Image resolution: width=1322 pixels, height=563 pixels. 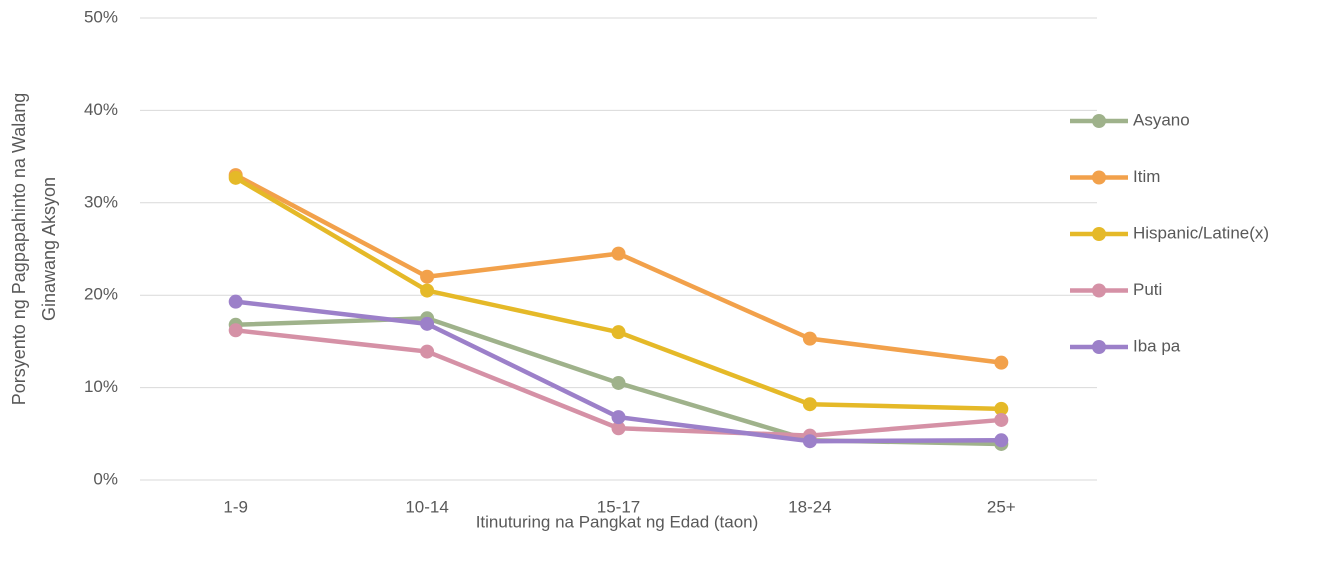 What do you see at coordinates (19, 249) in the screenshot?
I see `y-axis-label: Porsyento ng Pagpapahinto na Walang` at bounding box center [19, 249].